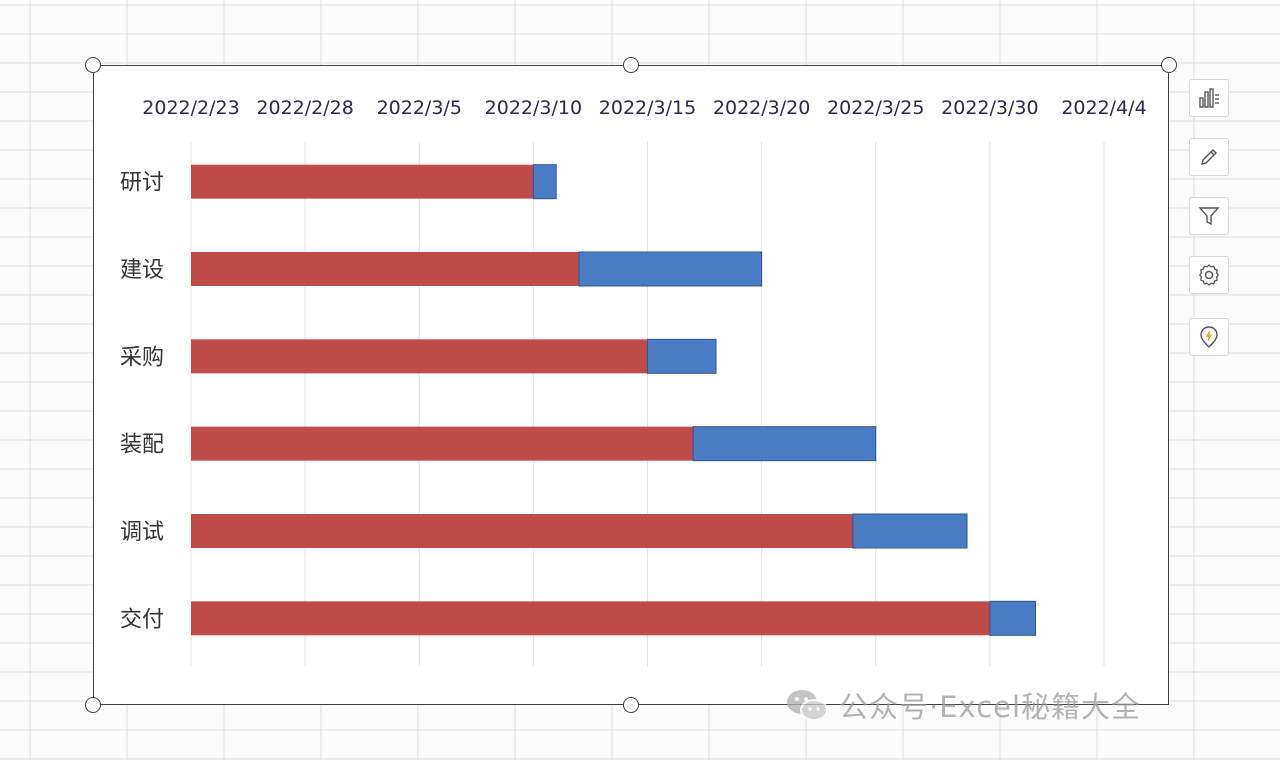 Image resolution: width=1280 pixels, height=760 pixels. Describe the element at coordinates (93, 65) in the screenshot. I see `resize-handle-top-left` at that location.